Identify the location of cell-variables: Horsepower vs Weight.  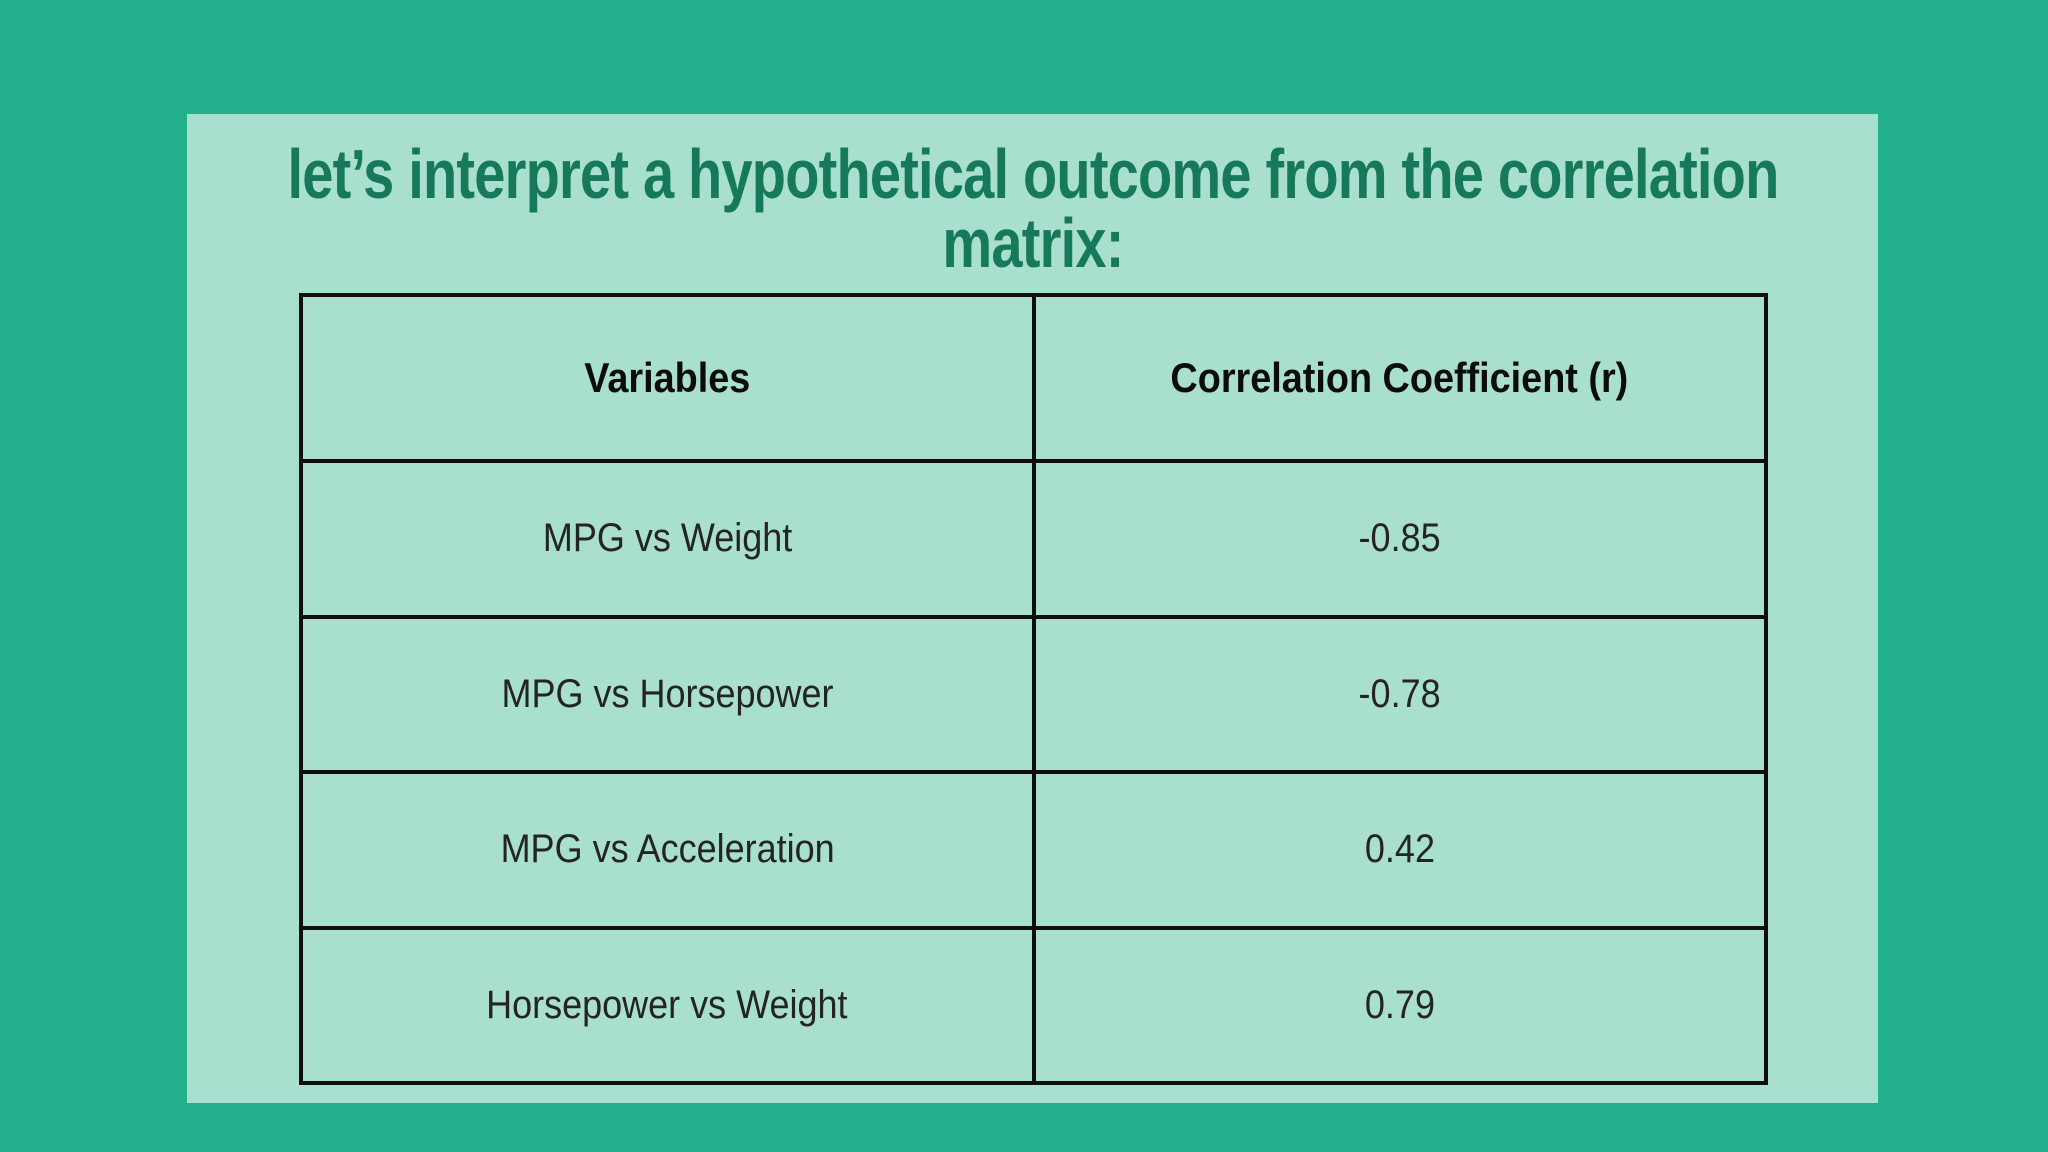
(667, 1005).